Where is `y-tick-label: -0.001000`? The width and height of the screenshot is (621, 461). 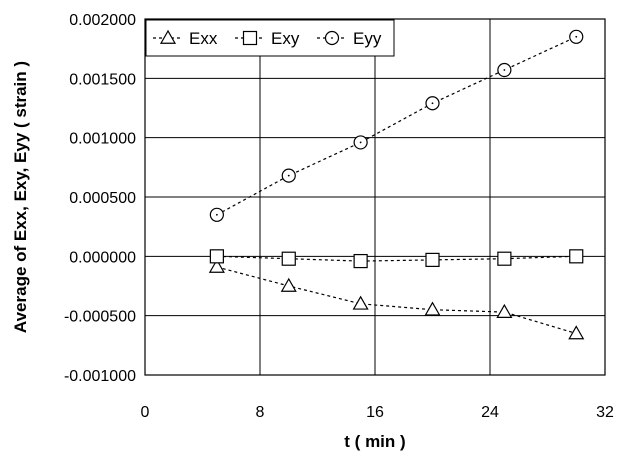 y-tick-label: -0.001000 is located at coordinates (100, 376).